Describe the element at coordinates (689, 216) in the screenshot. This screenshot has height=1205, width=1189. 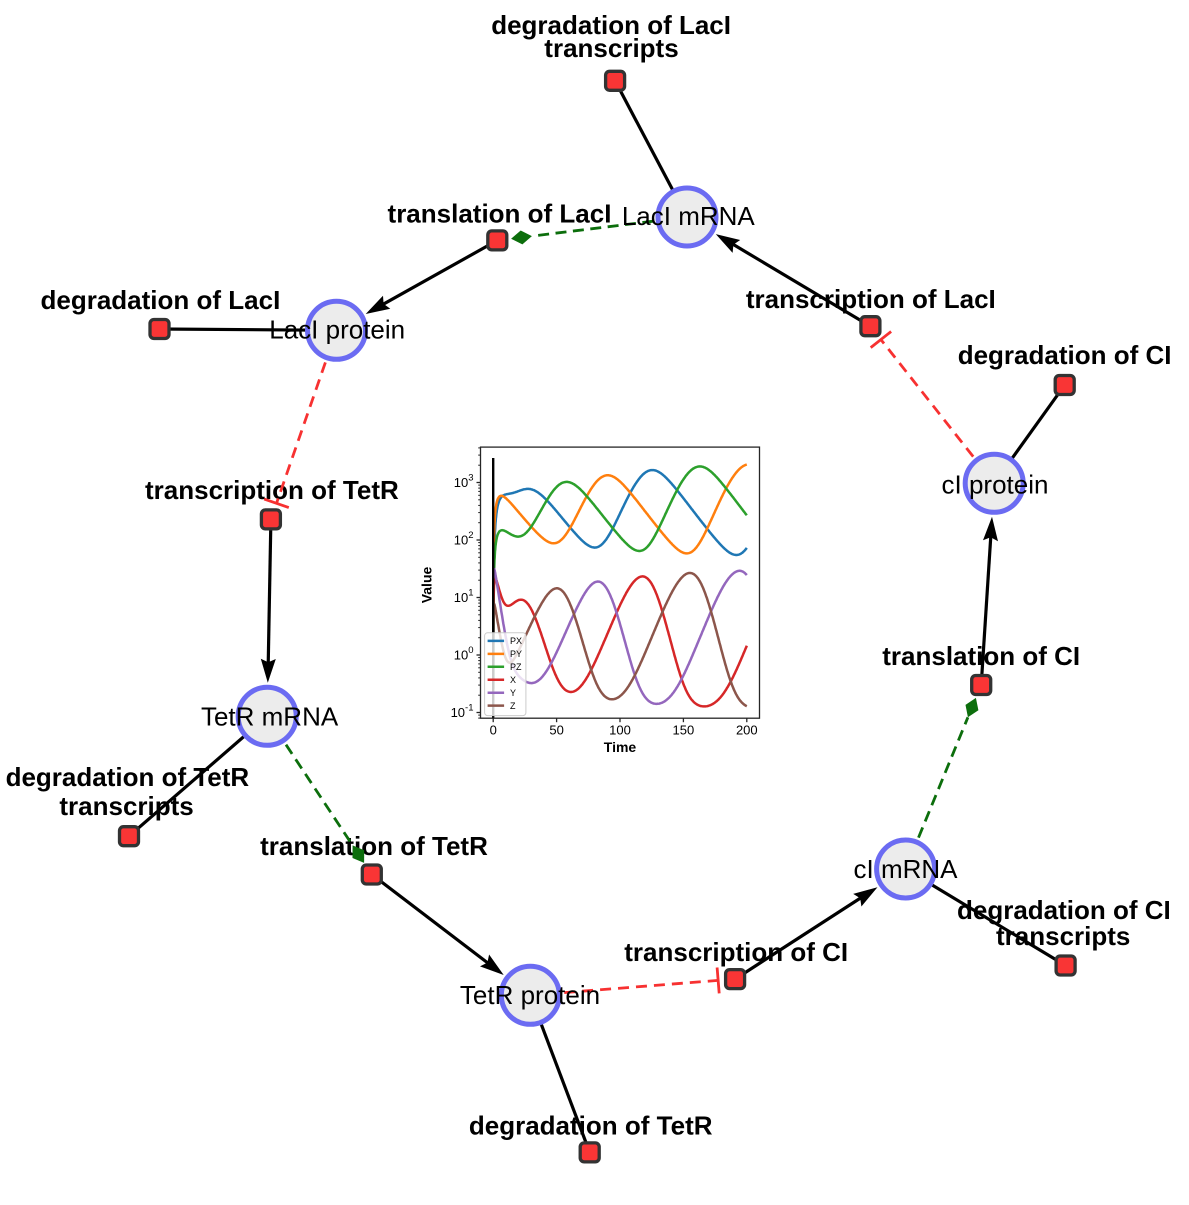
I see `svg-text: LacI mRNA` at that location.